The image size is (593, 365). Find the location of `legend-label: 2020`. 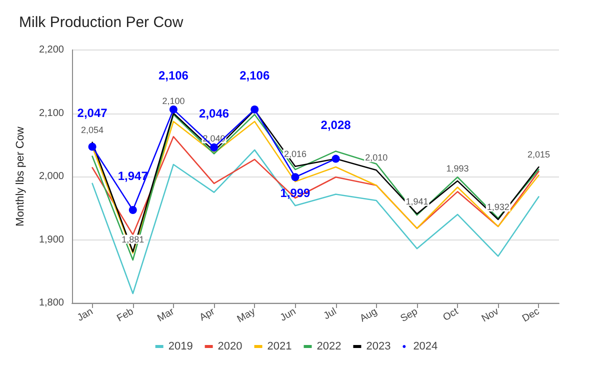

legend-label: 2020 is located at coordinates (230, 346).